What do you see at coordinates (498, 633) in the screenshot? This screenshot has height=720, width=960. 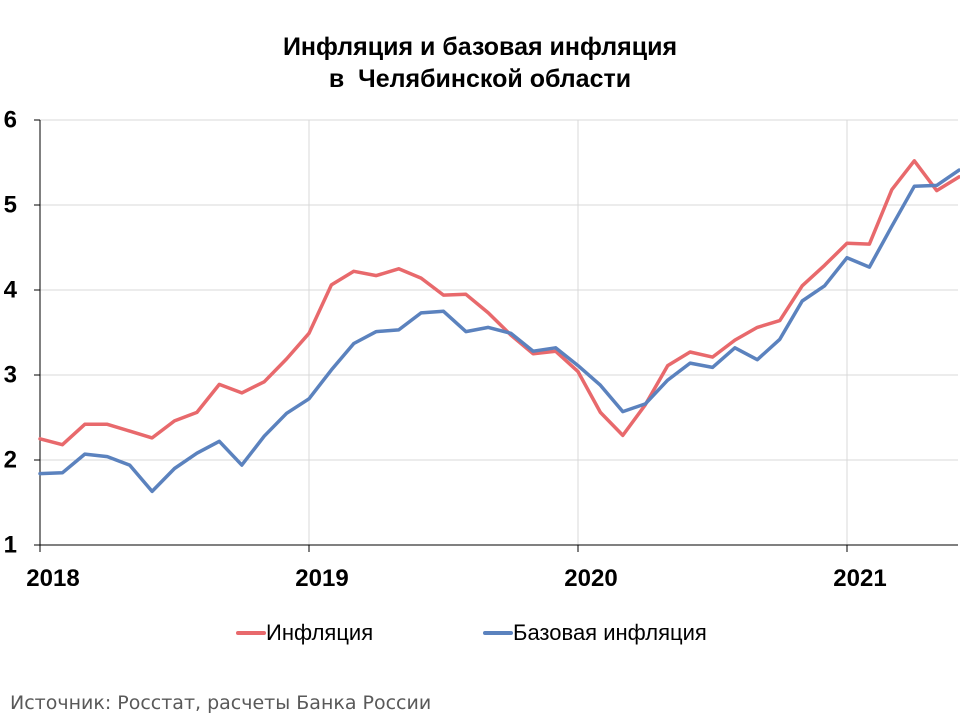 I see `legend-swatch-core-inflation` at bounding box center [498, 633].